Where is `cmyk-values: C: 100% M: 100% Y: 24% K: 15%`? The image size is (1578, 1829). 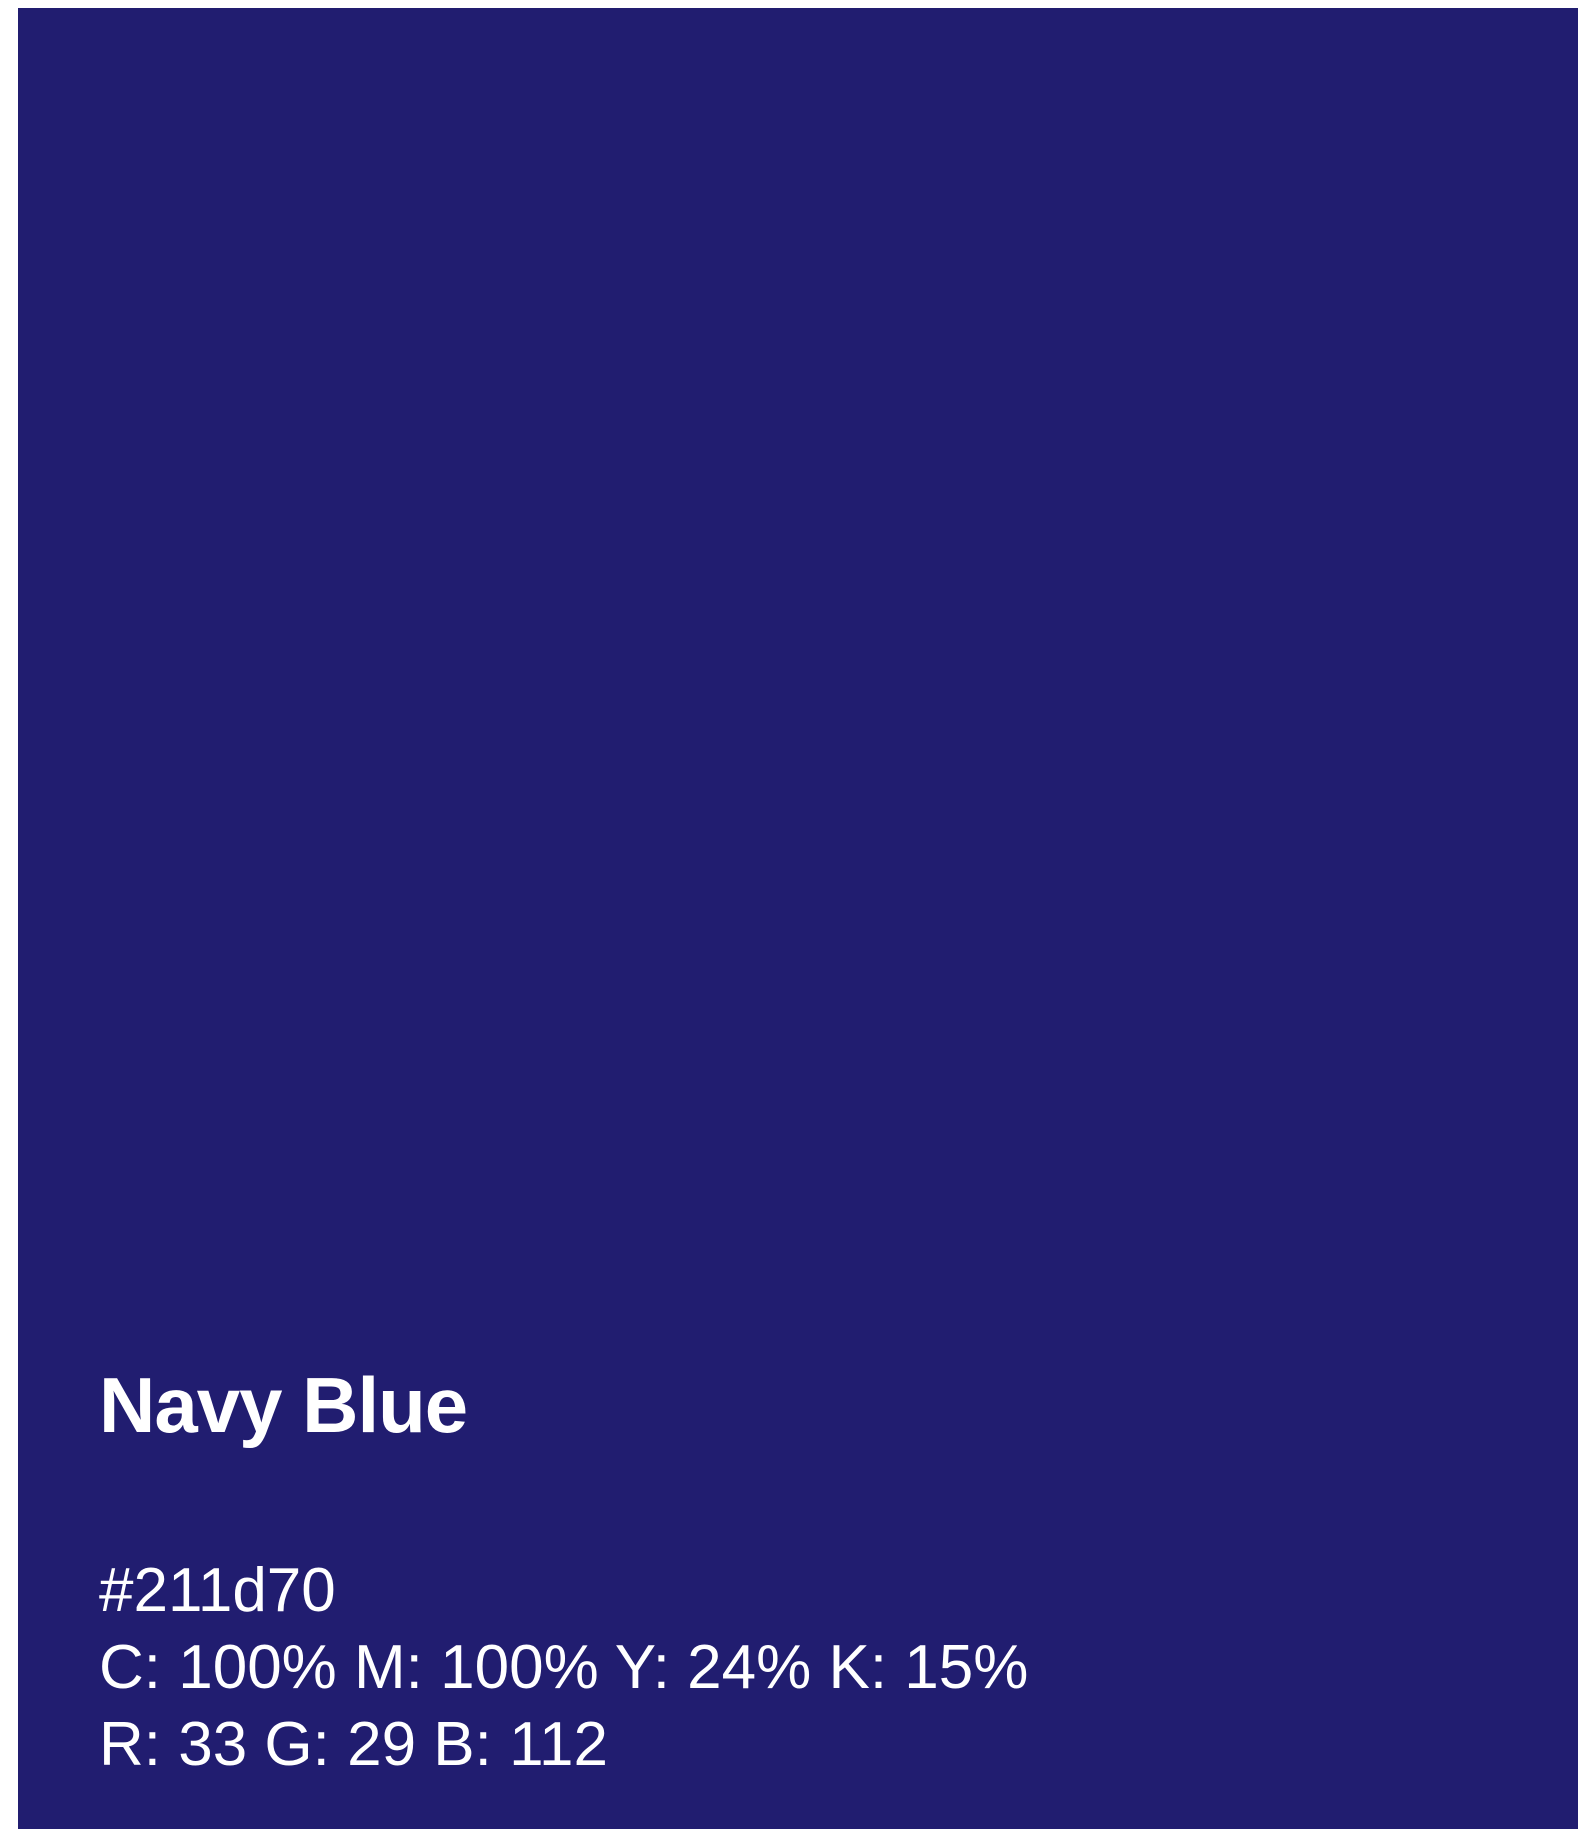 cmyk-values: C: 100% M: 100% Y: 24% K: 15% is located at coordinates (564, 1667).